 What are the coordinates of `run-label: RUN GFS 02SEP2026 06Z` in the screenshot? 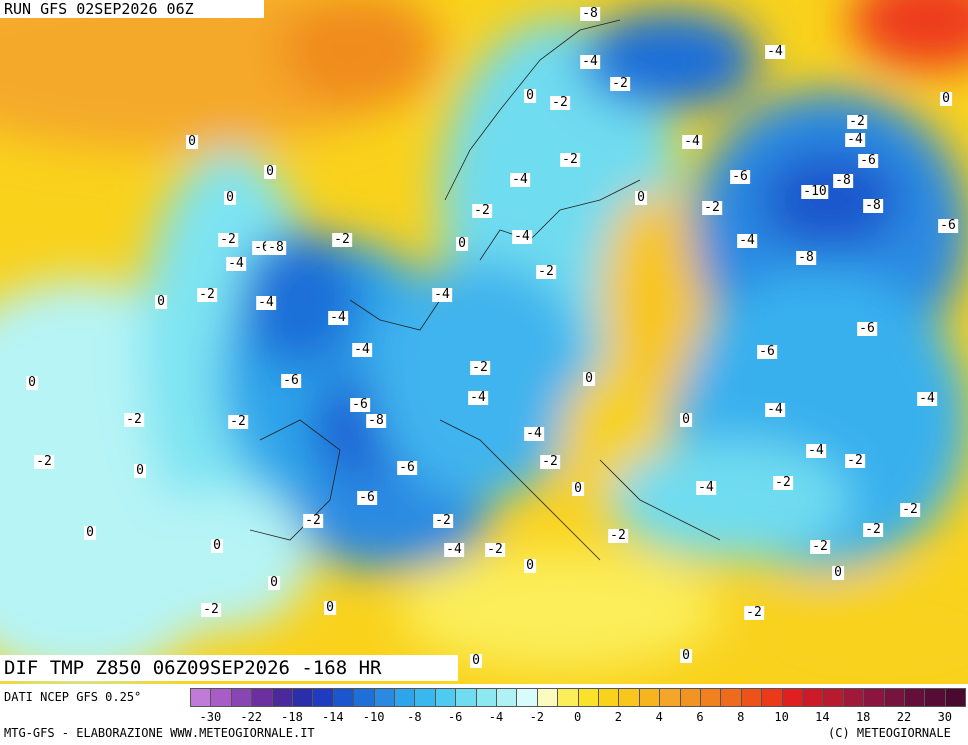 It's located at (132, 9).